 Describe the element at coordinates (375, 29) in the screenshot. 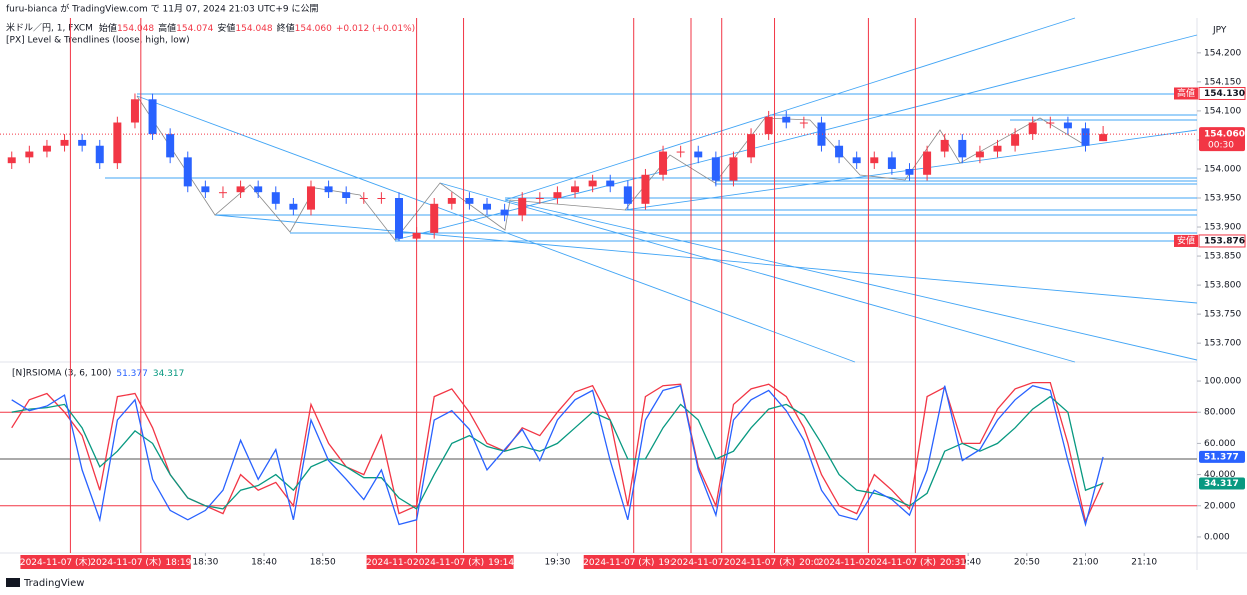

I see `change: +0.012 (+0.01%)` at that location.